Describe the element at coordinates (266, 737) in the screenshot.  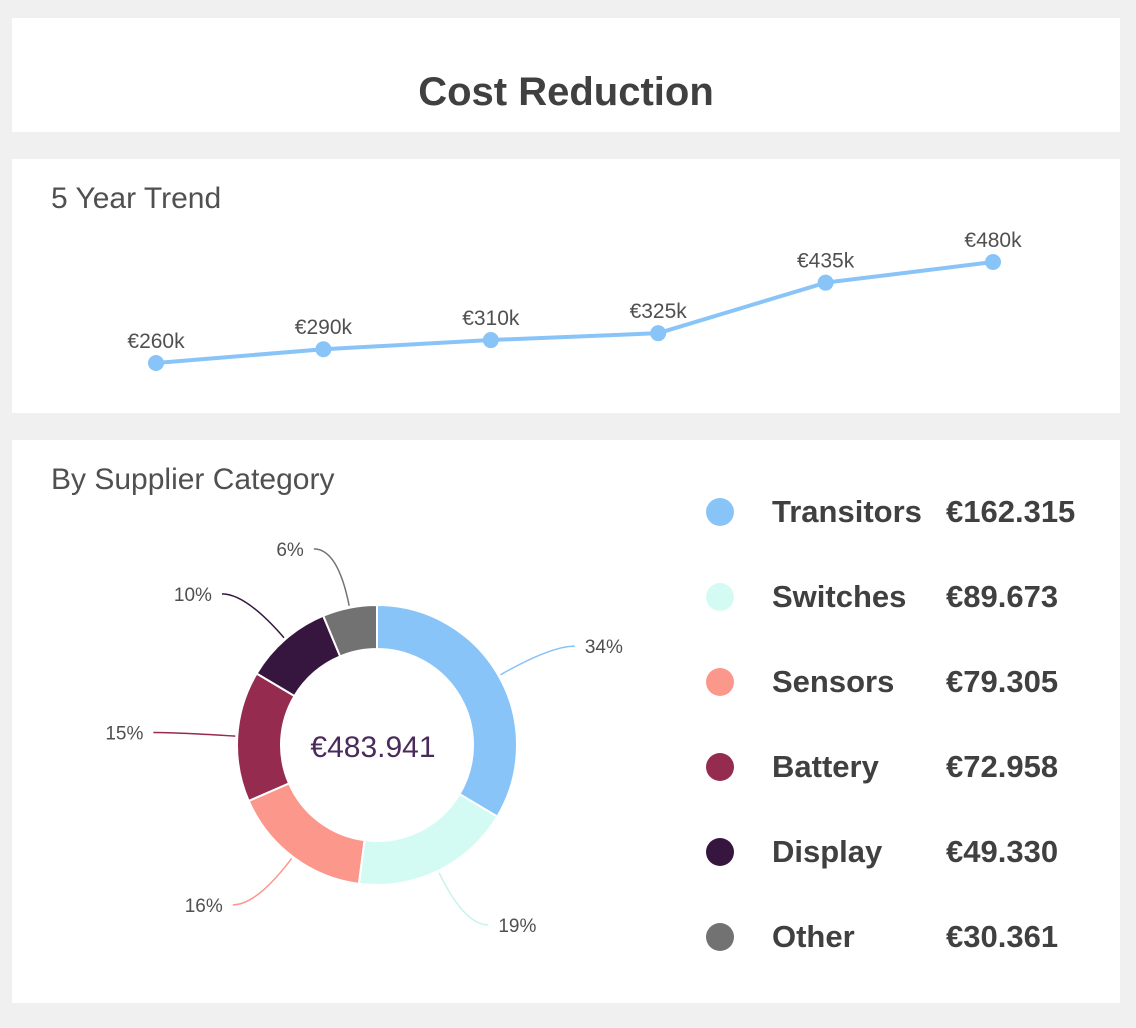
I see `donut-slice-battery` at that location.